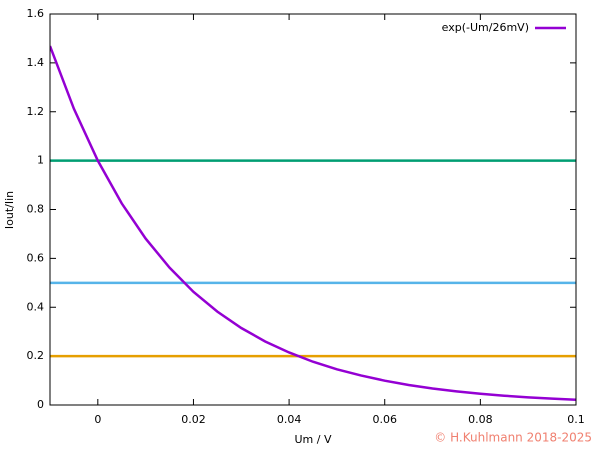 The height and width of the screenshot is (450, 600). Describe the element at coordinates (193, 419) in the screenshot. I see `x-tick-label: 0.02` at that location.